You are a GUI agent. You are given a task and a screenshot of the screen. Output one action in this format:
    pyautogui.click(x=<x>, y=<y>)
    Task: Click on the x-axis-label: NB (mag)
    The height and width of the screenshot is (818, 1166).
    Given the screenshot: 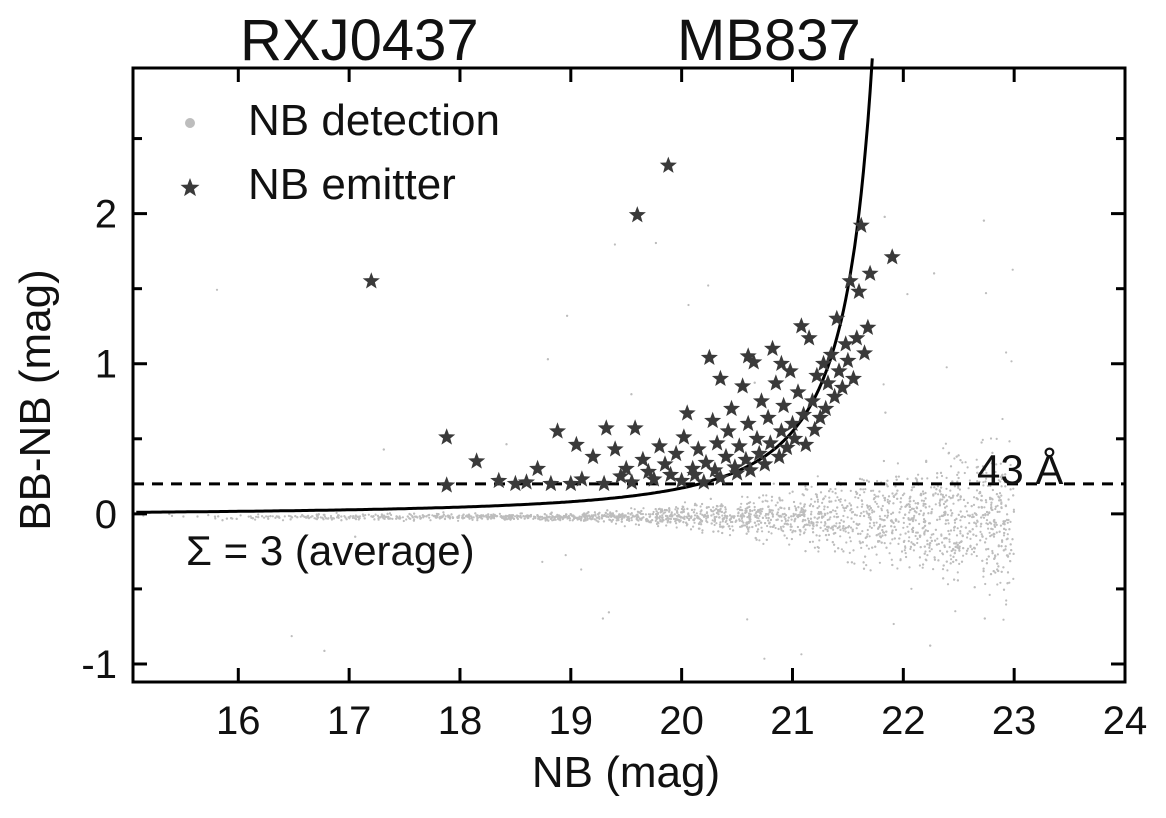 What is the action you would take?
    pyautogui.click(x=626, y=772)
    